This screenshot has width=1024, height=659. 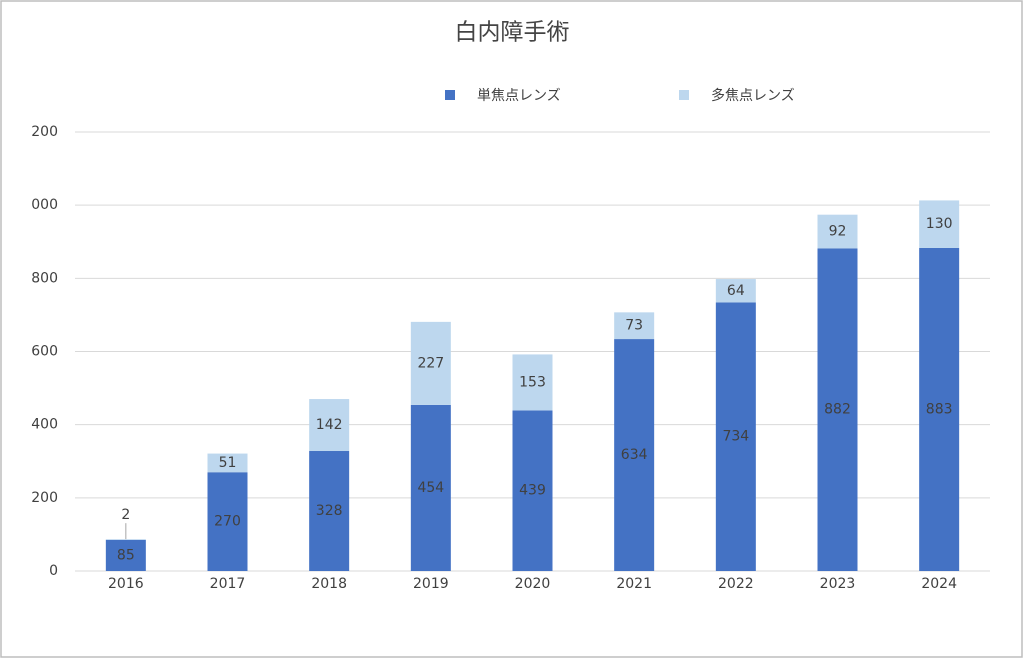 What do you see at coordinates (53, 571) in the screenshot?
I see `y-tick-label: 0` at bounding box center [53, 571].